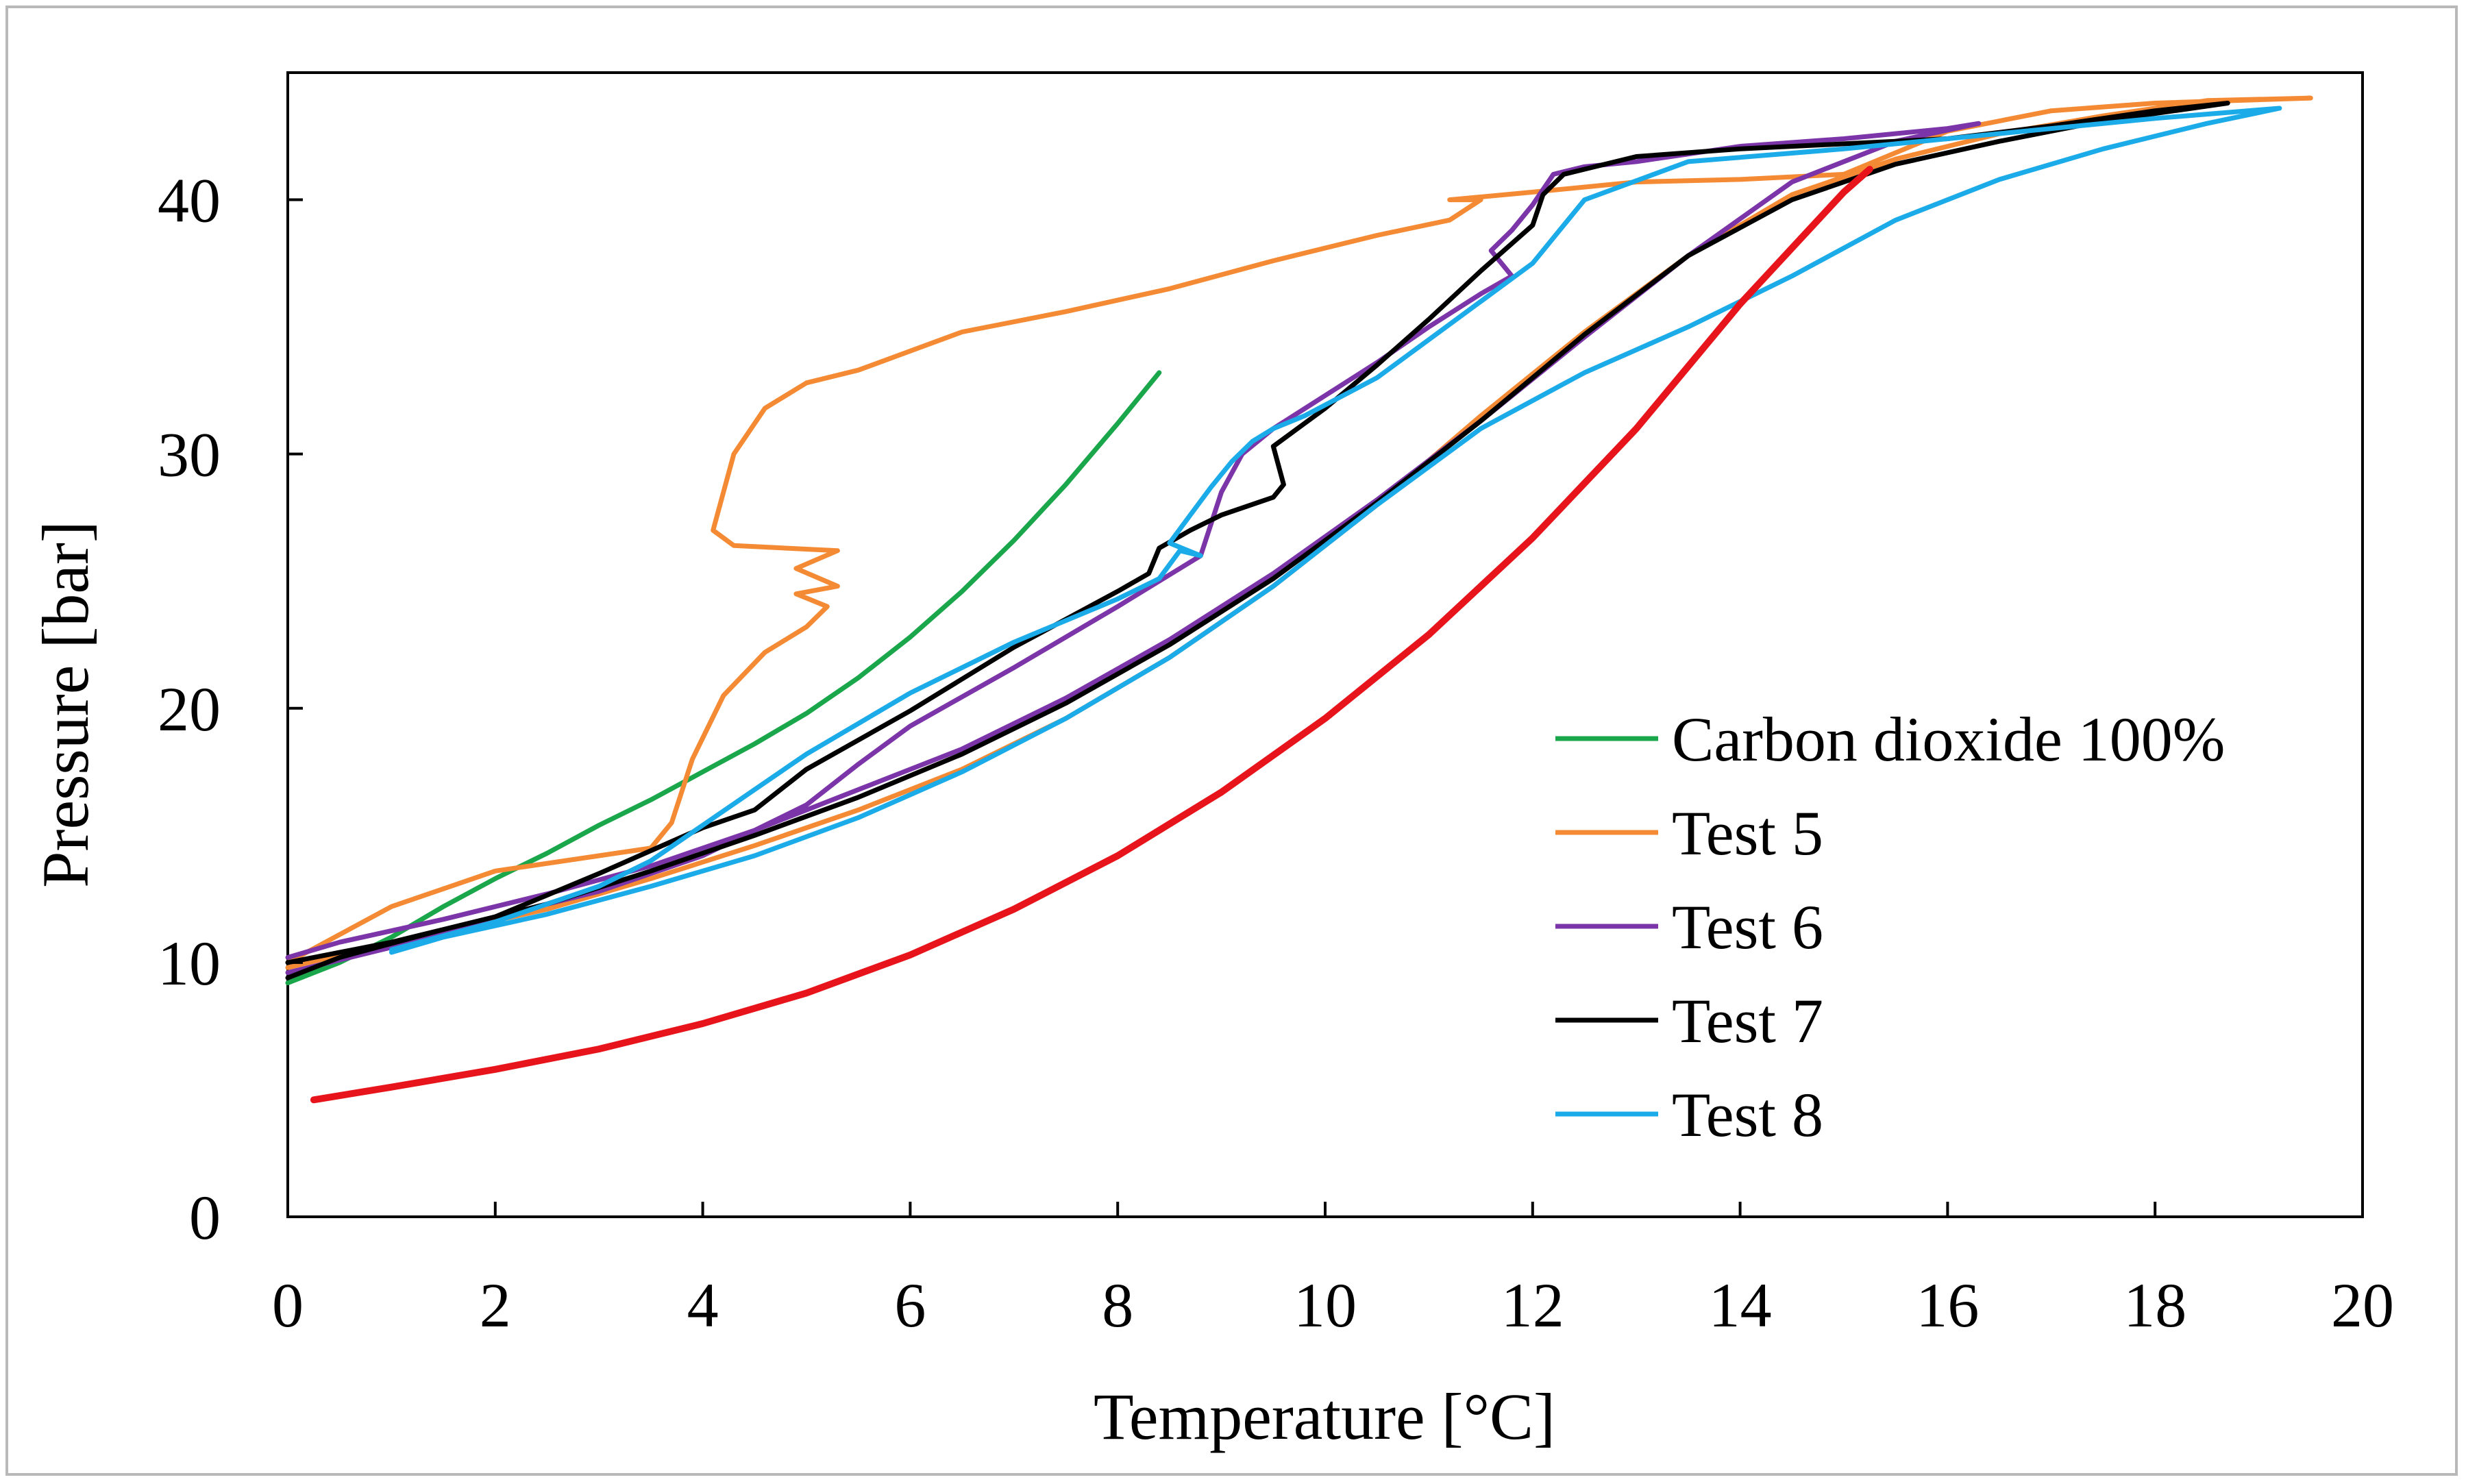 The image size is (2466, 1484). I want to click on legend-label: Carbon dioxide 100%, so click(1949, 739).